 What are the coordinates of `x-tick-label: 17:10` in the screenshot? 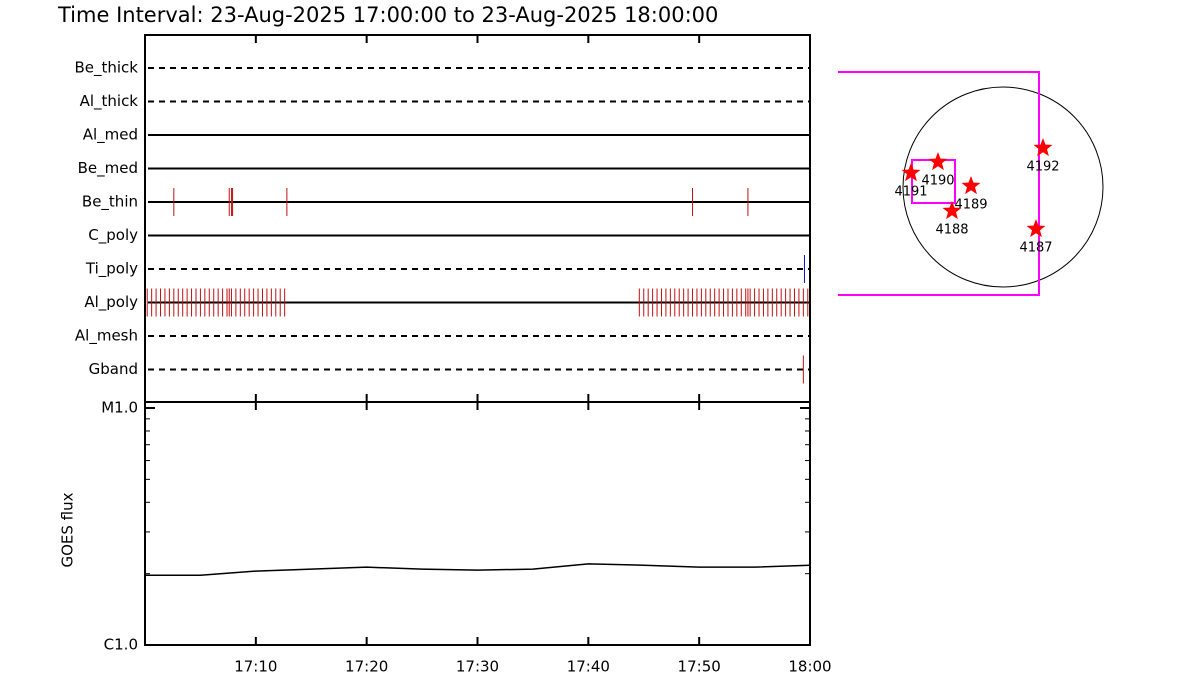 It's located at (255, 667).